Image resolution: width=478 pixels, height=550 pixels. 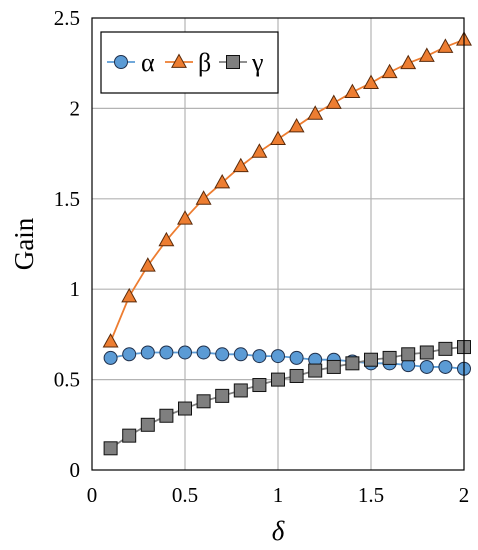 What do you see at coordinates (92, 495) in the screenshot?
I see `x-tick-label: 0` at bounding box center [92, 495].